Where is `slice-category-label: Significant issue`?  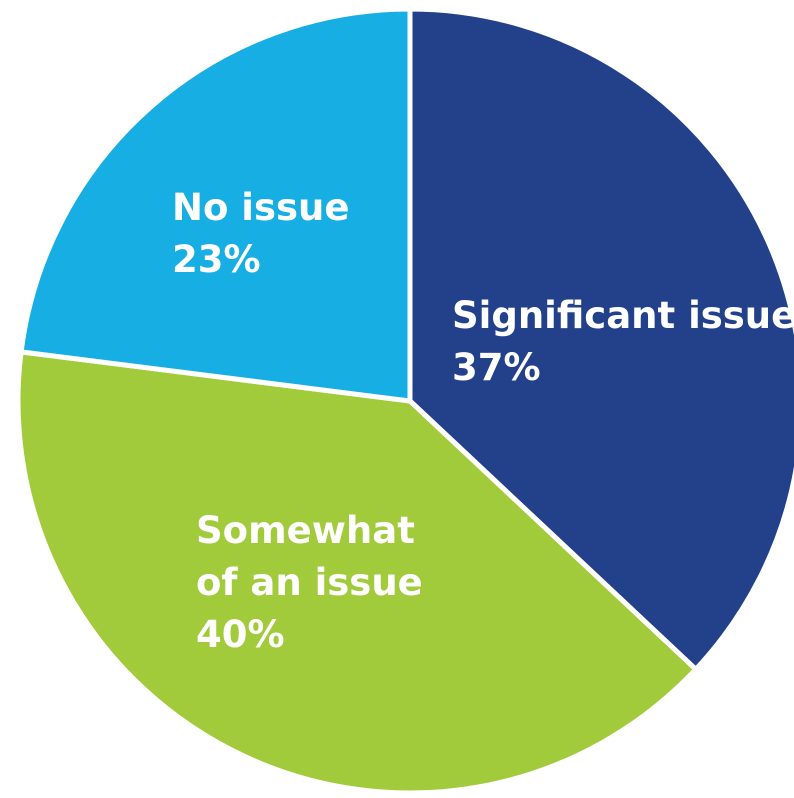
slice-category-label: Significant issue is located at coordinates (623, 315).